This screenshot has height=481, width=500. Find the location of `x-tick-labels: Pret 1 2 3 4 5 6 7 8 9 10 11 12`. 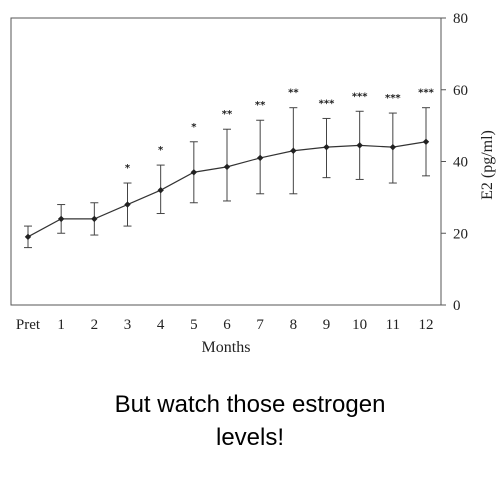

x-tick-labels: Pret 1 2 3 4 5 6 7 8 9 10 11 12 is located at coordinates (225, 325).